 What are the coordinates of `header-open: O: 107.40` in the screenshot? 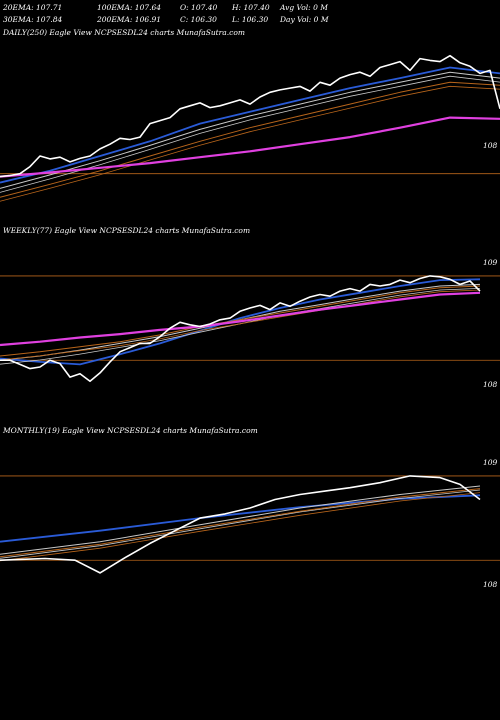 It's located at (199, 7).